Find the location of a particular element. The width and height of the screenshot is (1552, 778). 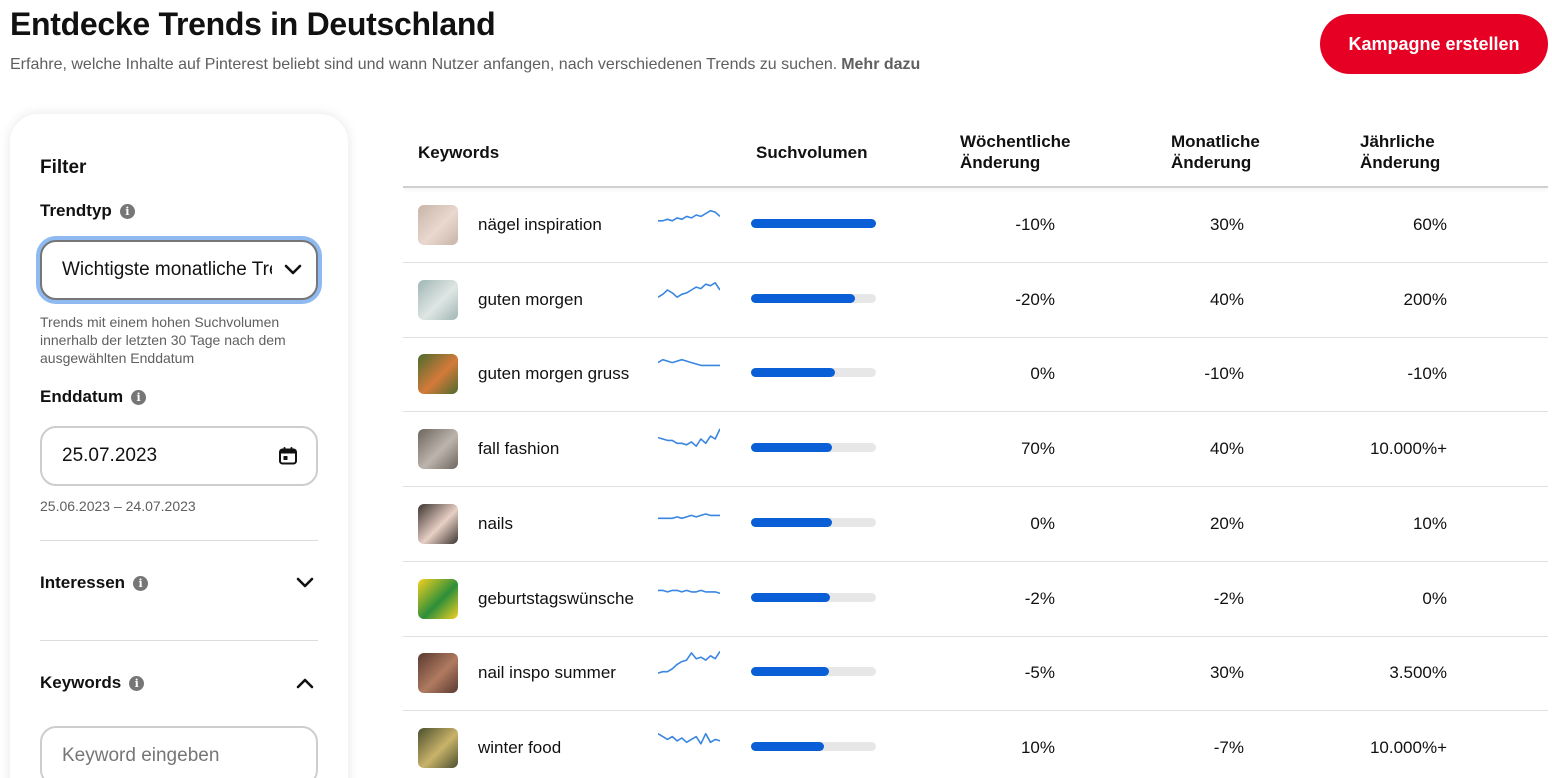

yearly-change-value: 10.000%+ is located at coordinates (1408, 449).